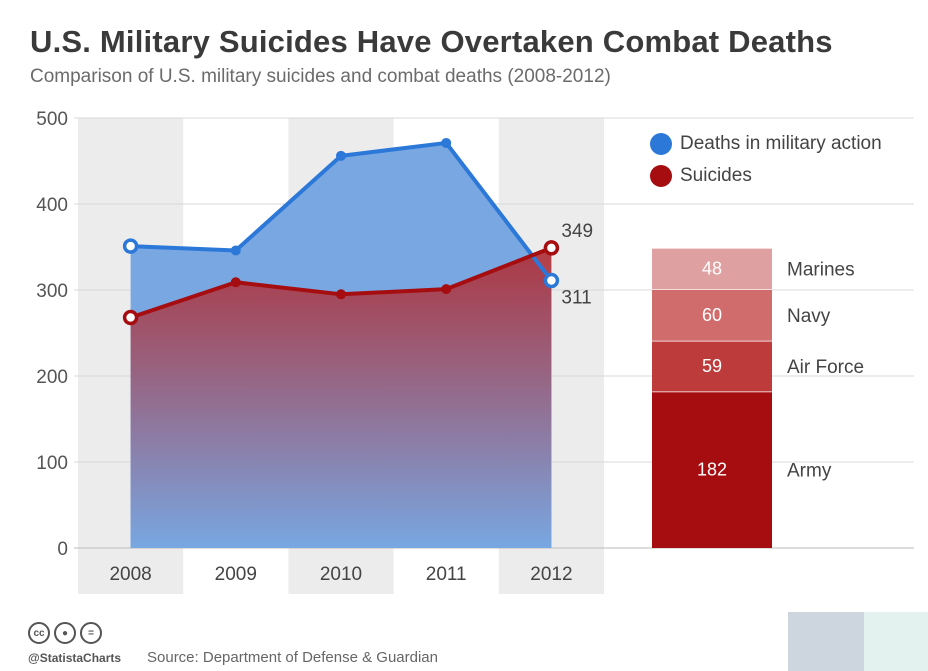 Image resolution: width=928 pixels, height=671 pixels. I want to click on x-tick-label: 2010, so click(341, 574).